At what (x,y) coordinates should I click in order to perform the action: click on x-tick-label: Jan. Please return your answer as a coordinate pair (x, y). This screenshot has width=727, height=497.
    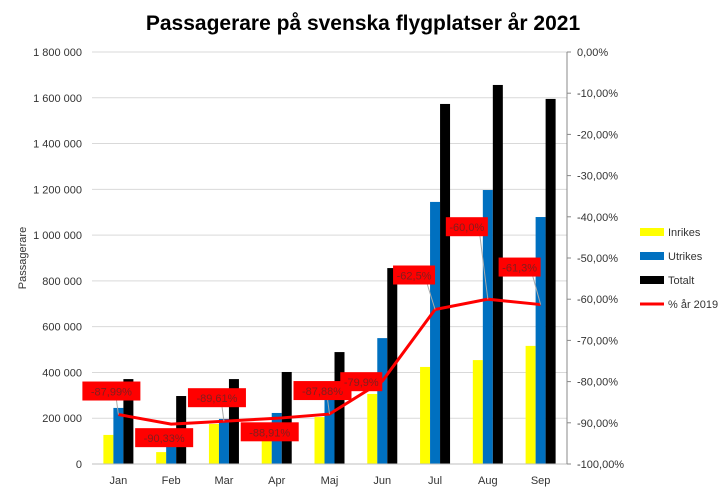
    Looking at the image, I should click on (119, 481).